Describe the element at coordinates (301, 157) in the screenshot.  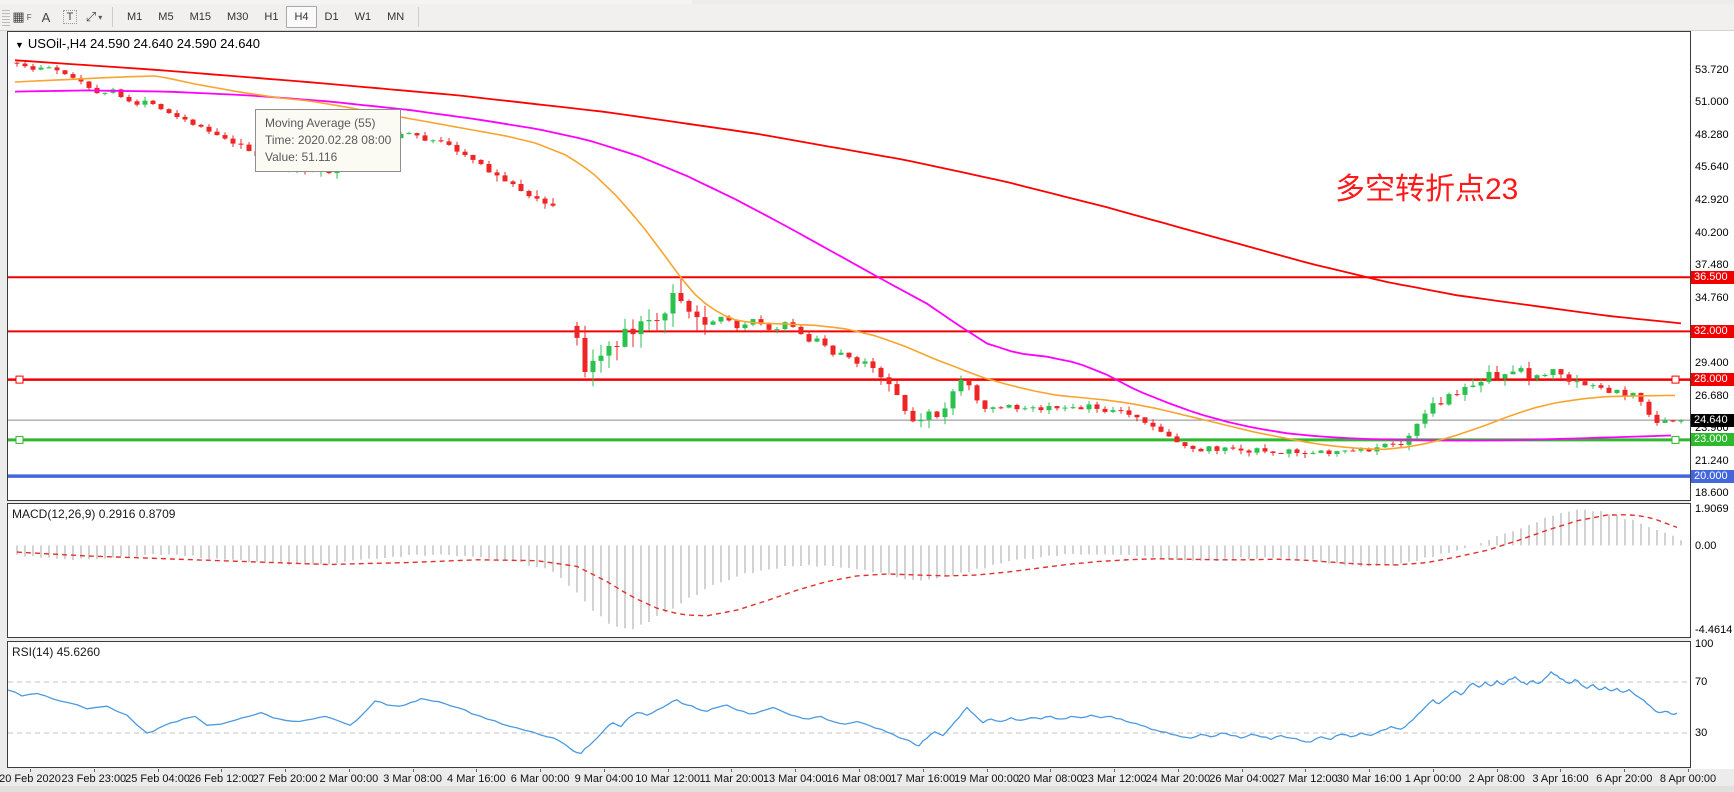
I see `tooltip-value: Value: 51.116` at that location.